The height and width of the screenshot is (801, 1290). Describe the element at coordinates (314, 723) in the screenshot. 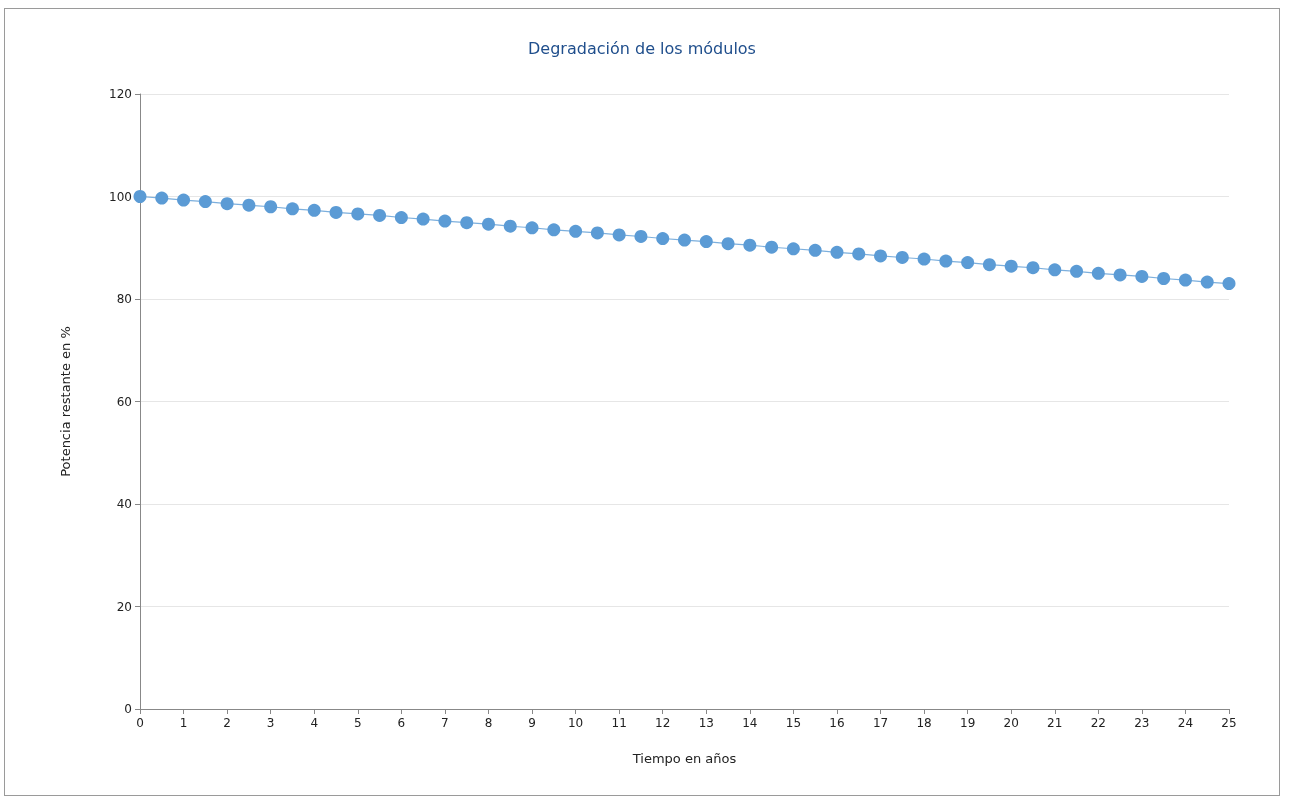

I see `x-tick-label: 4` at that location.